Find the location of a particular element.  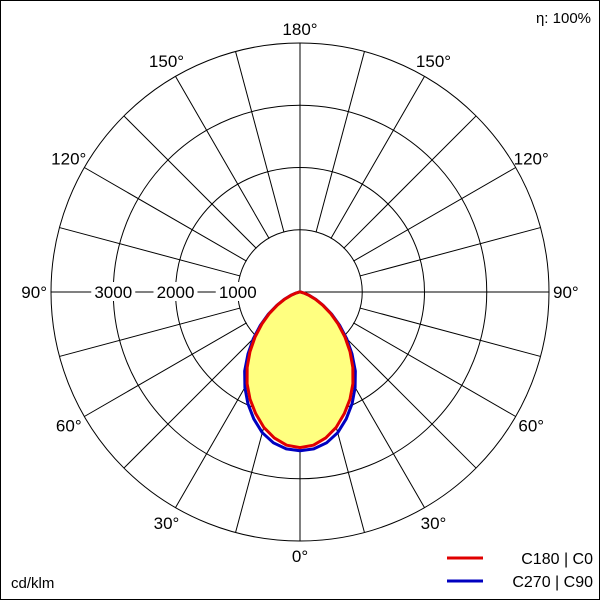

efficiency-label: η: 100% is located at coordinates (563, 18).